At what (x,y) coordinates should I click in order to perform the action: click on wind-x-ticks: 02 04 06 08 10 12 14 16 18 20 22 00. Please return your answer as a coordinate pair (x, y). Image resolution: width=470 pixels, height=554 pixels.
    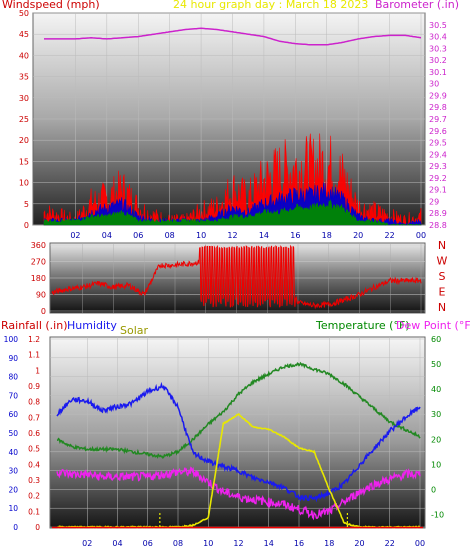
    Looking at the image, I should click on (248, 235).